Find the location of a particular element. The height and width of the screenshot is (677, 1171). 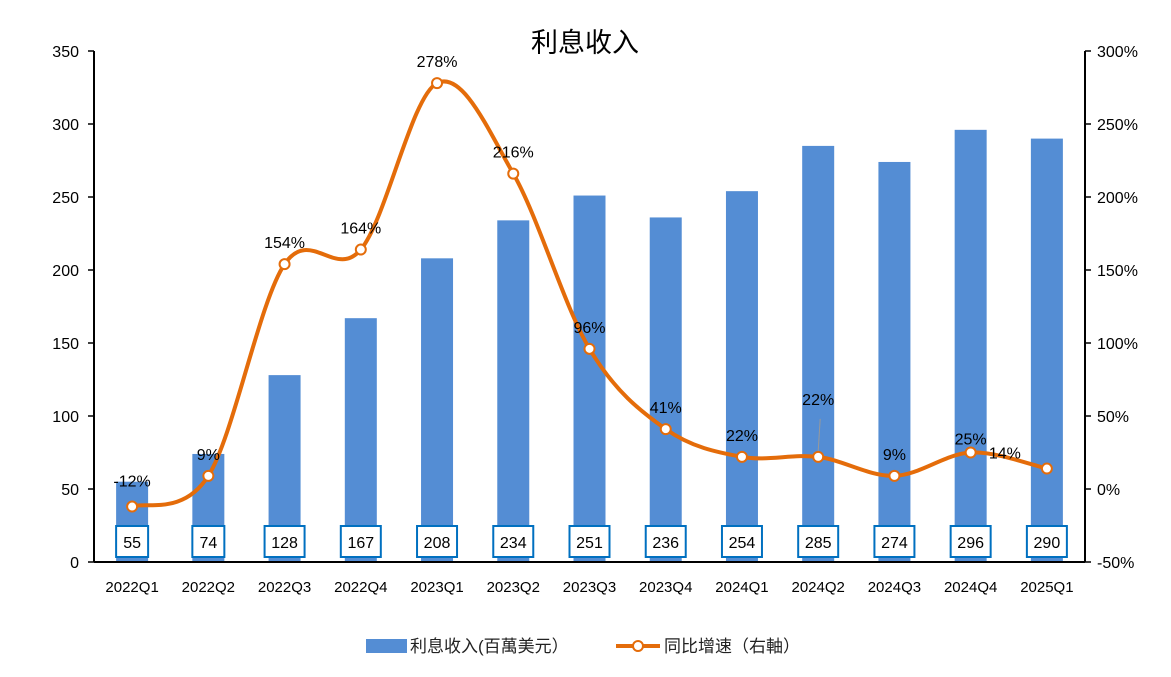

left-tick-label: 150 is located at coordinates (65, 344).